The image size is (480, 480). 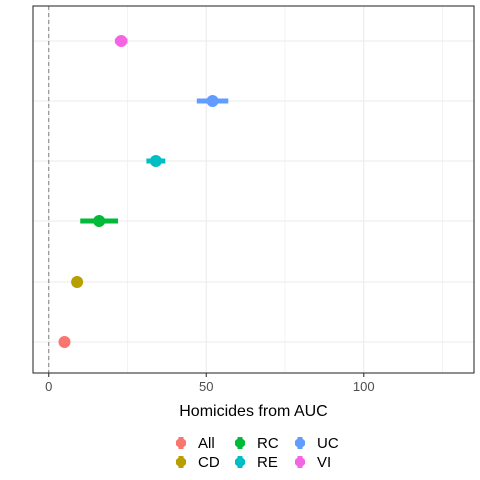 I want to click on point-vi, so click(x=121, y=41).